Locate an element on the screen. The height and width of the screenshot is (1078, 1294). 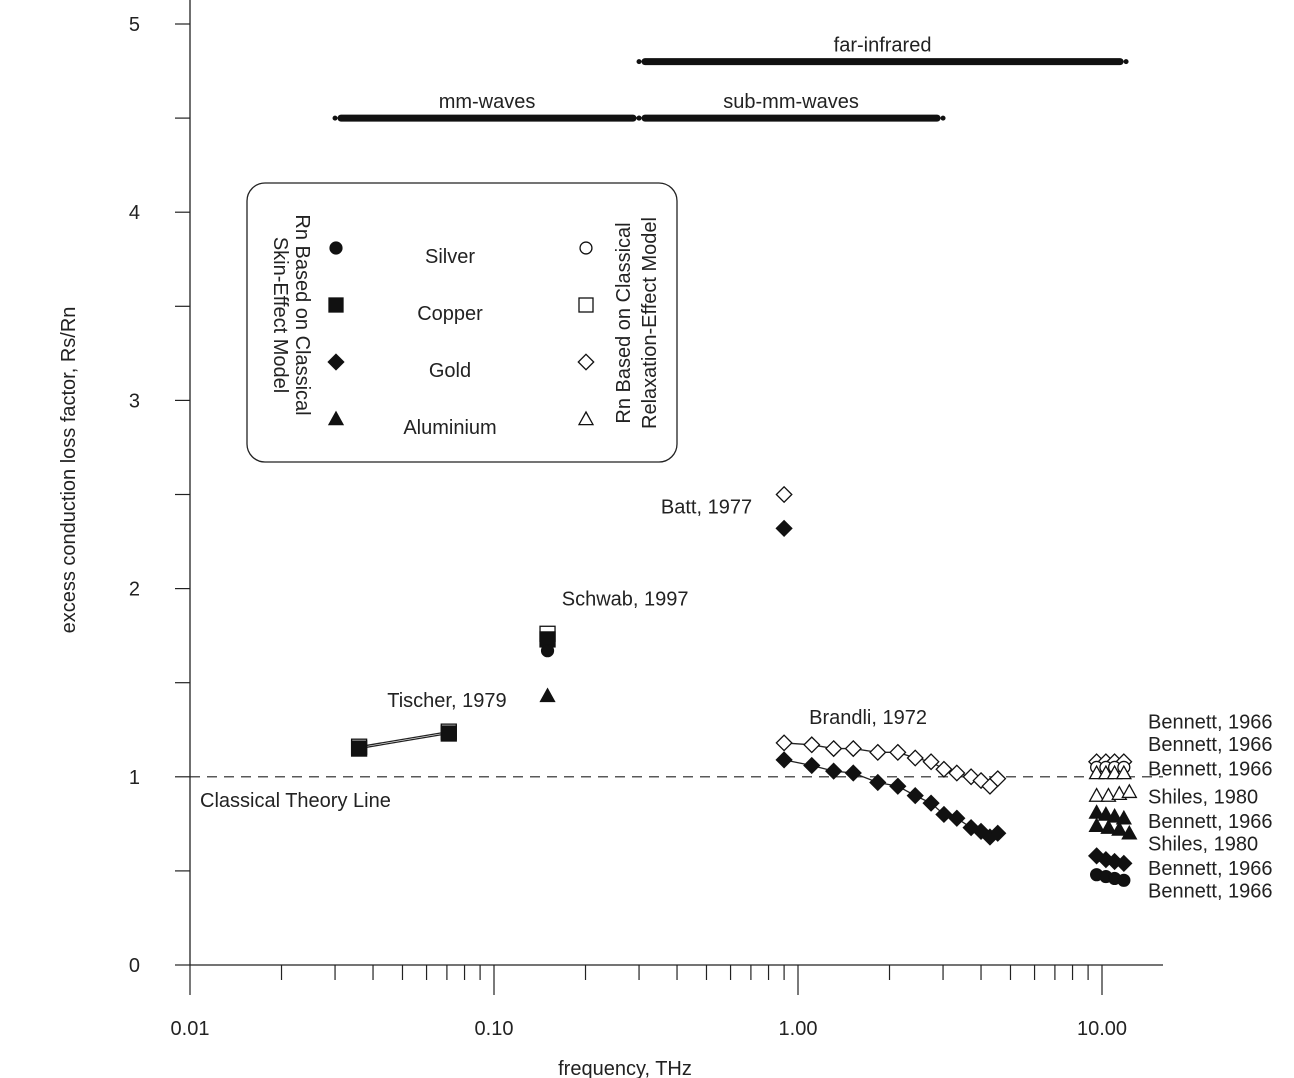
band-label: sub-mm-waves is located at coordinates (791, 102).